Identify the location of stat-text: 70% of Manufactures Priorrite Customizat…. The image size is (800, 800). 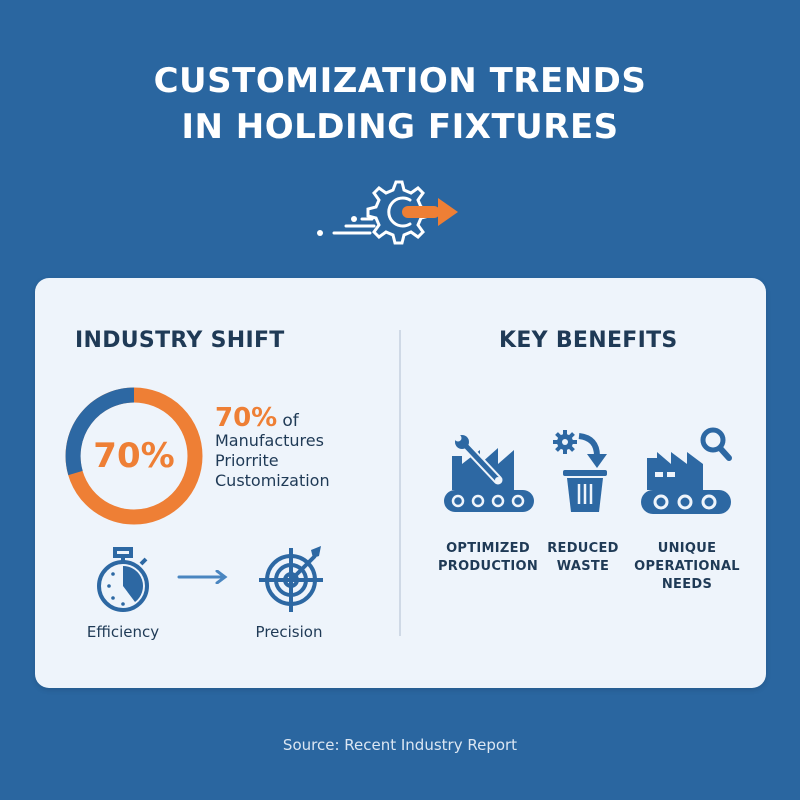
(272, 448).